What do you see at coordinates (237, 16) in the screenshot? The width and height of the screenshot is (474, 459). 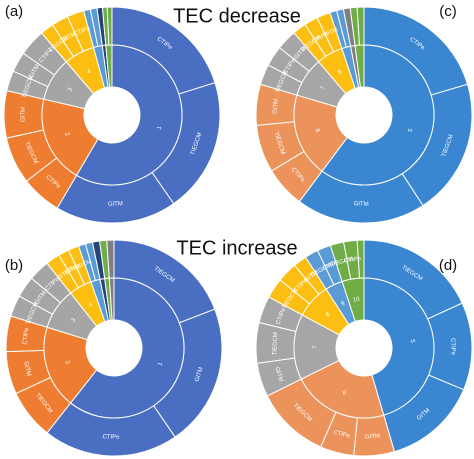 I see `chart-title: TEC decrease` at bounding box center [237, 16].